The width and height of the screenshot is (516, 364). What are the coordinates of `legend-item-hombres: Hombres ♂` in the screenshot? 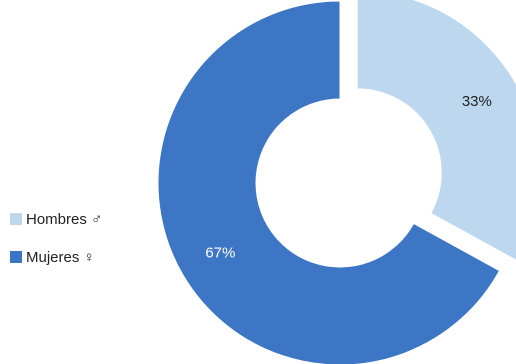 It's located at (56, 219).